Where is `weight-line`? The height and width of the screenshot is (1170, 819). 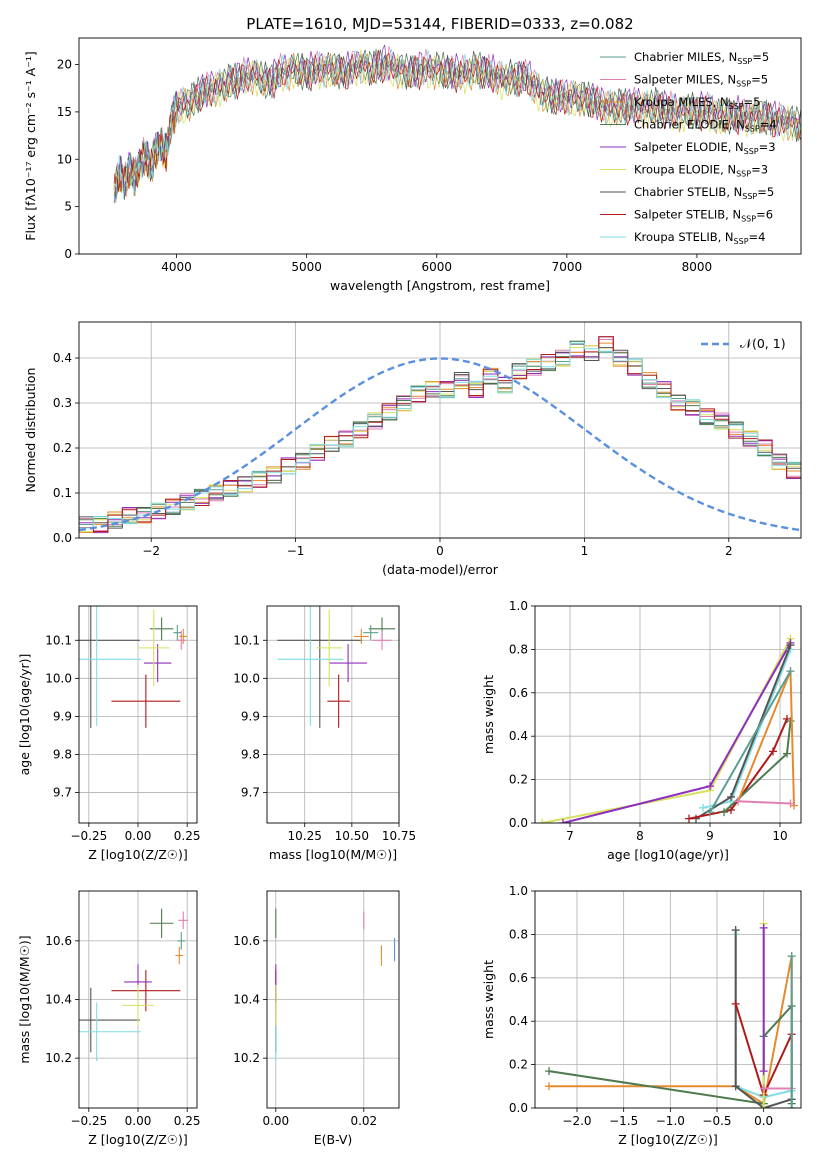 weight-line is located at coordinates (764, 802).